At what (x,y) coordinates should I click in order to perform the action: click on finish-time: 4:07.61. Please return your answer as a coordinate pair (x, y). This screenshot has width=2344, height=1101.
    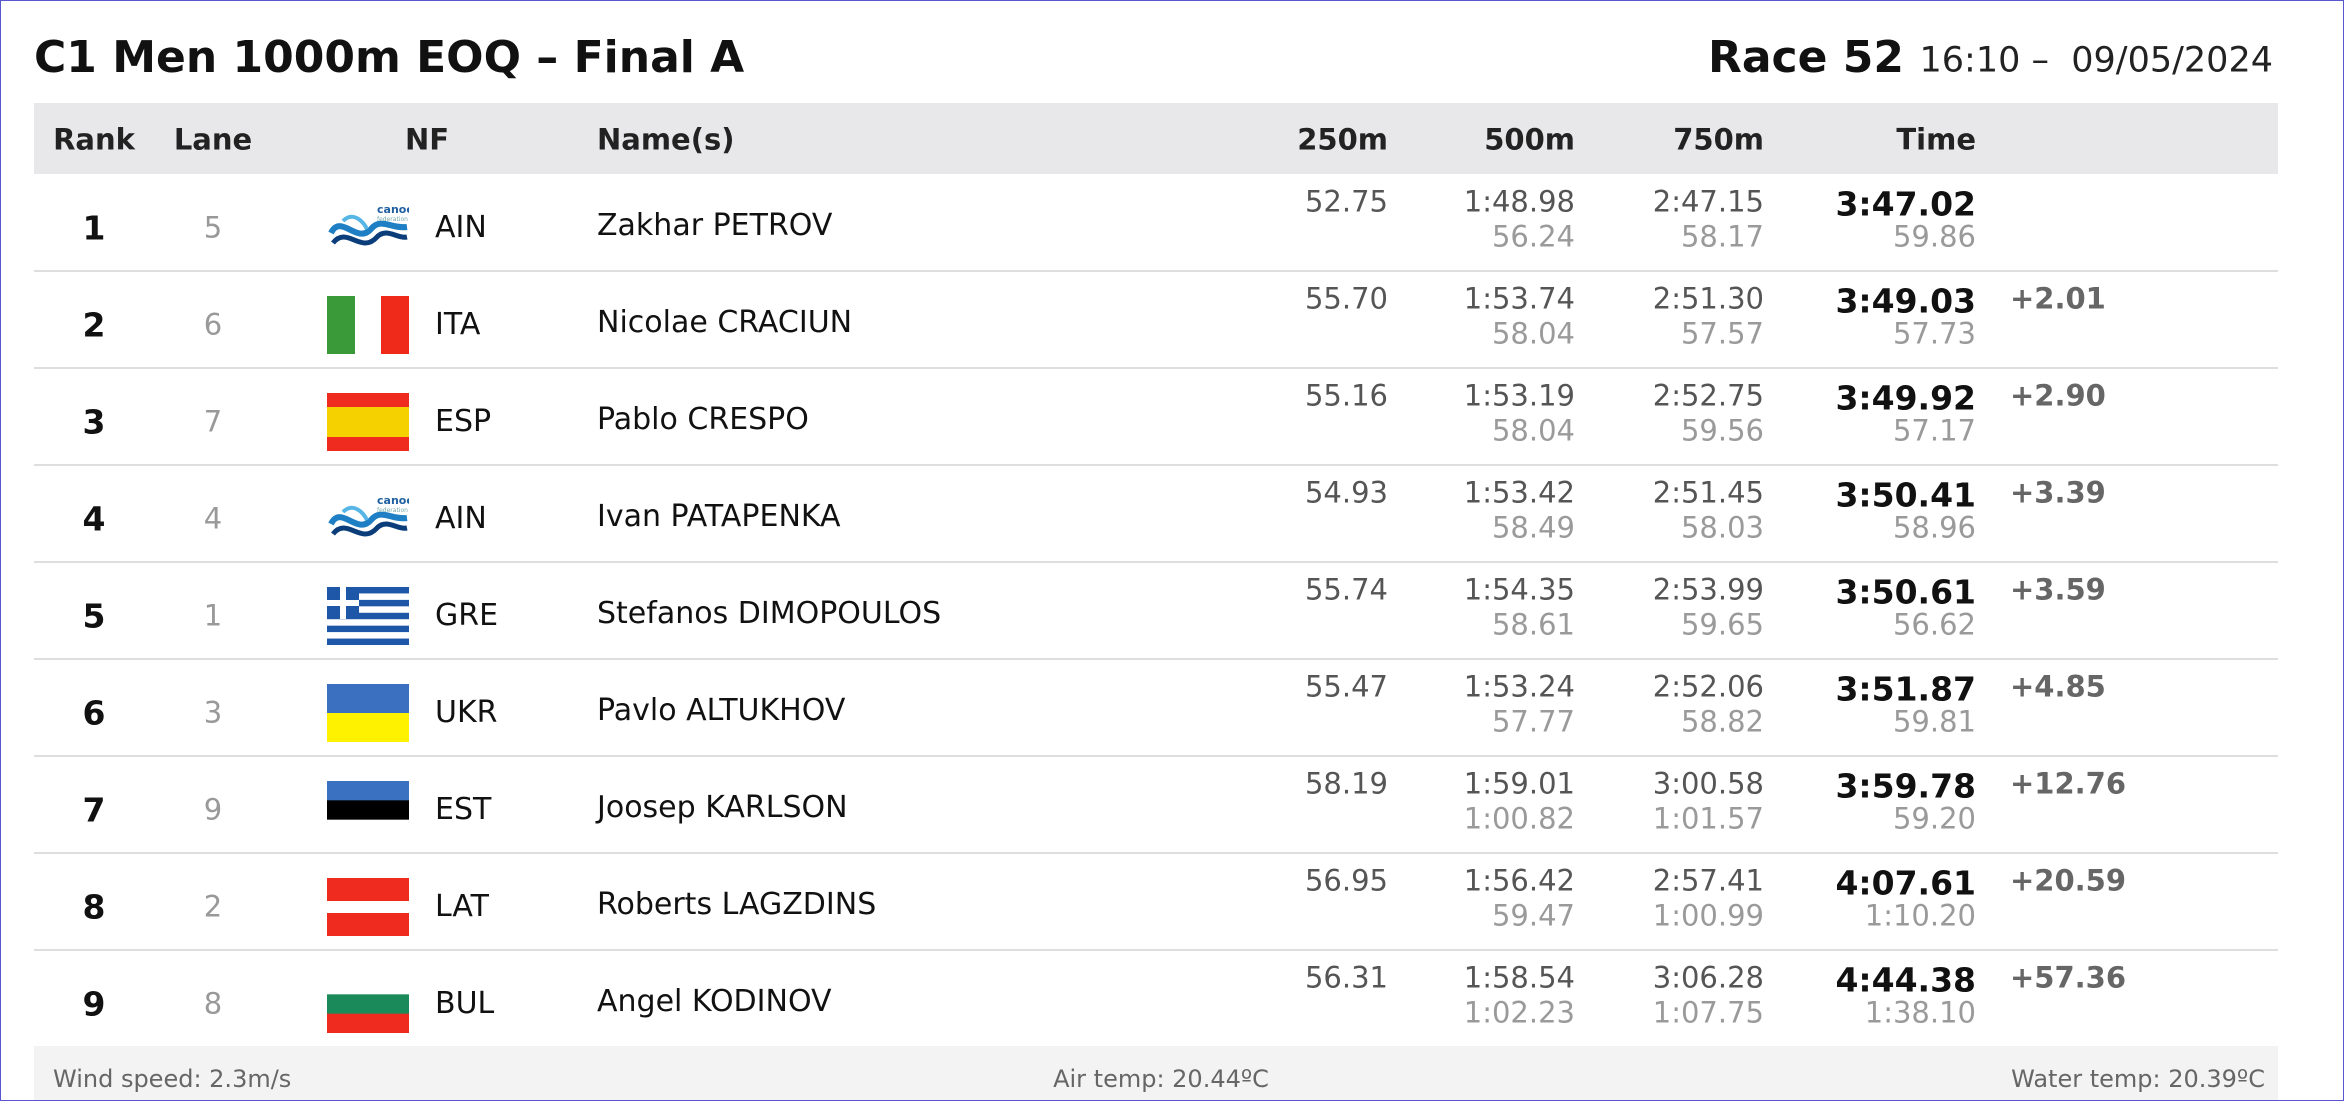
    Looking at the image, I should click on (1905, 883).